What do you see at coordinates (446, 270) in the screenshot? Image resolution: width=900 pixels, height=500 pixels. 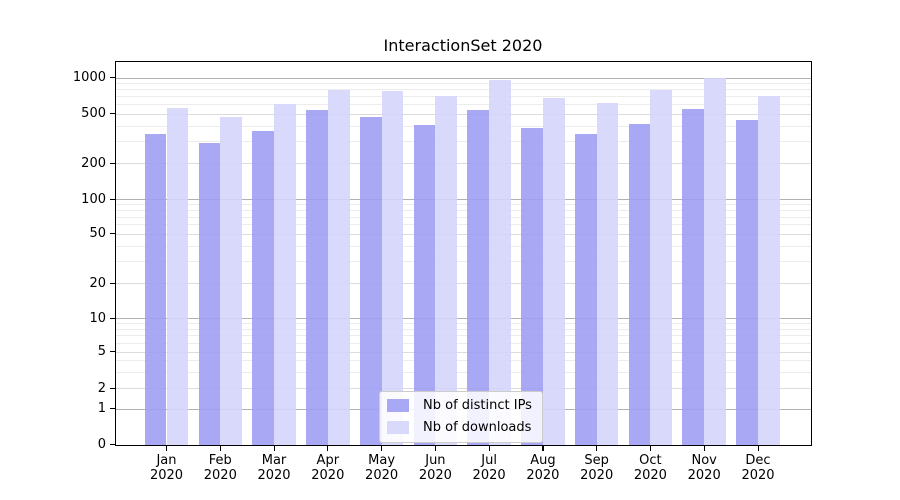 I see `bar-downloads-jun` at bounding box center [446, 270].